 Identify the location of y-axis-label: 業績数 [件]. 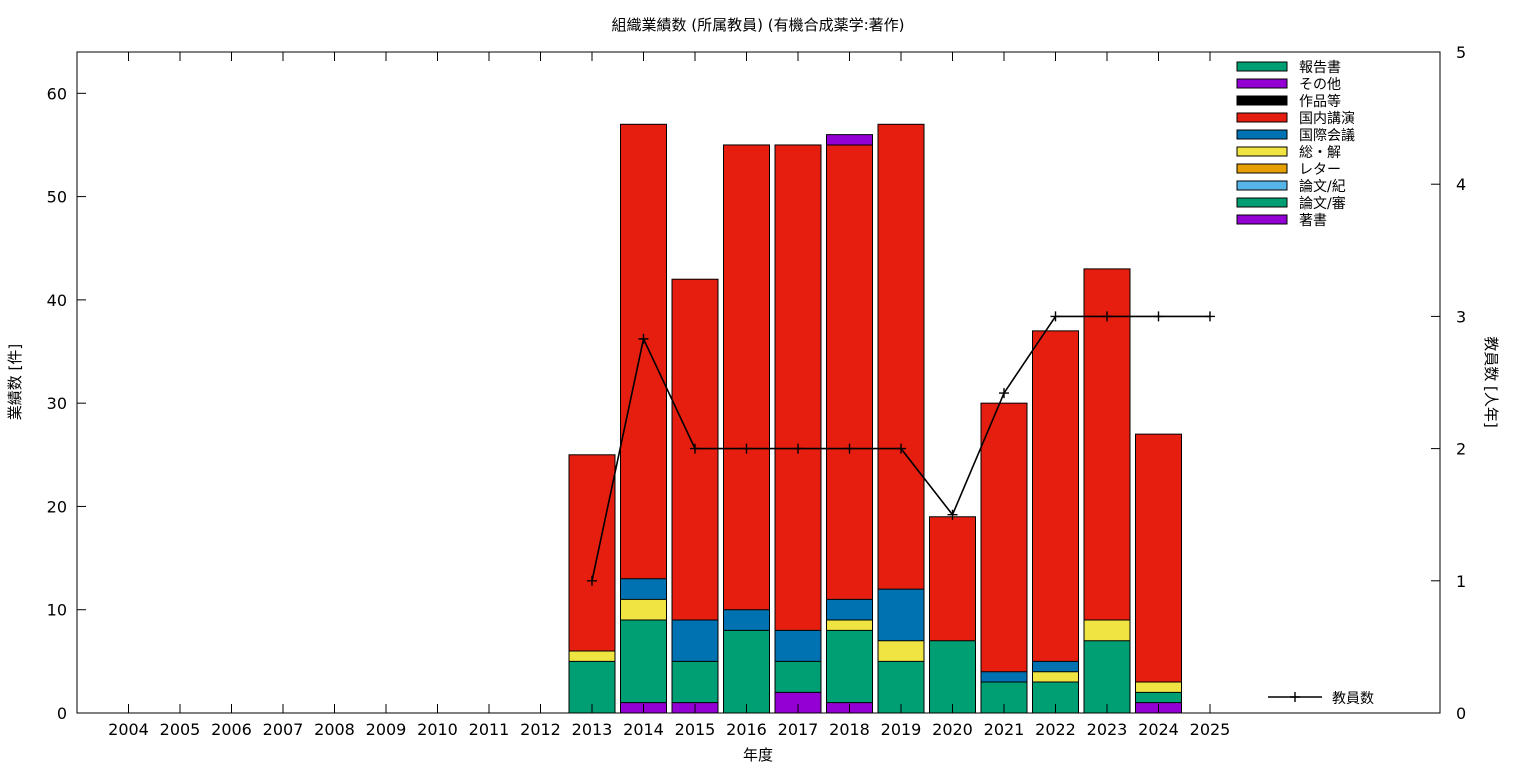
(15, 382).